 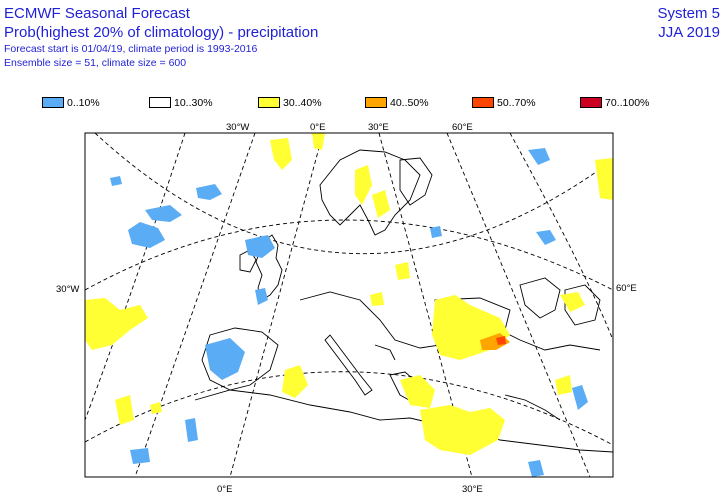 I want to click on legend-item-70-100: 70..100%, so click(x=614, y=102).